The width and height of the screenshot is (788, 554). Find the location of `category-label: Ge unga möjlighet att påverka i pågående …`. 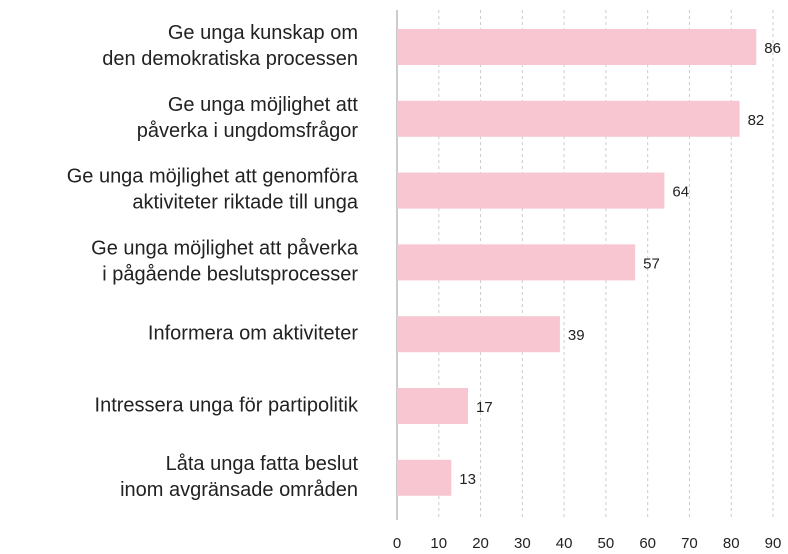

category-label: Ge unga möjlighet att påverka i pågående … is located at coordinates (225, 262).